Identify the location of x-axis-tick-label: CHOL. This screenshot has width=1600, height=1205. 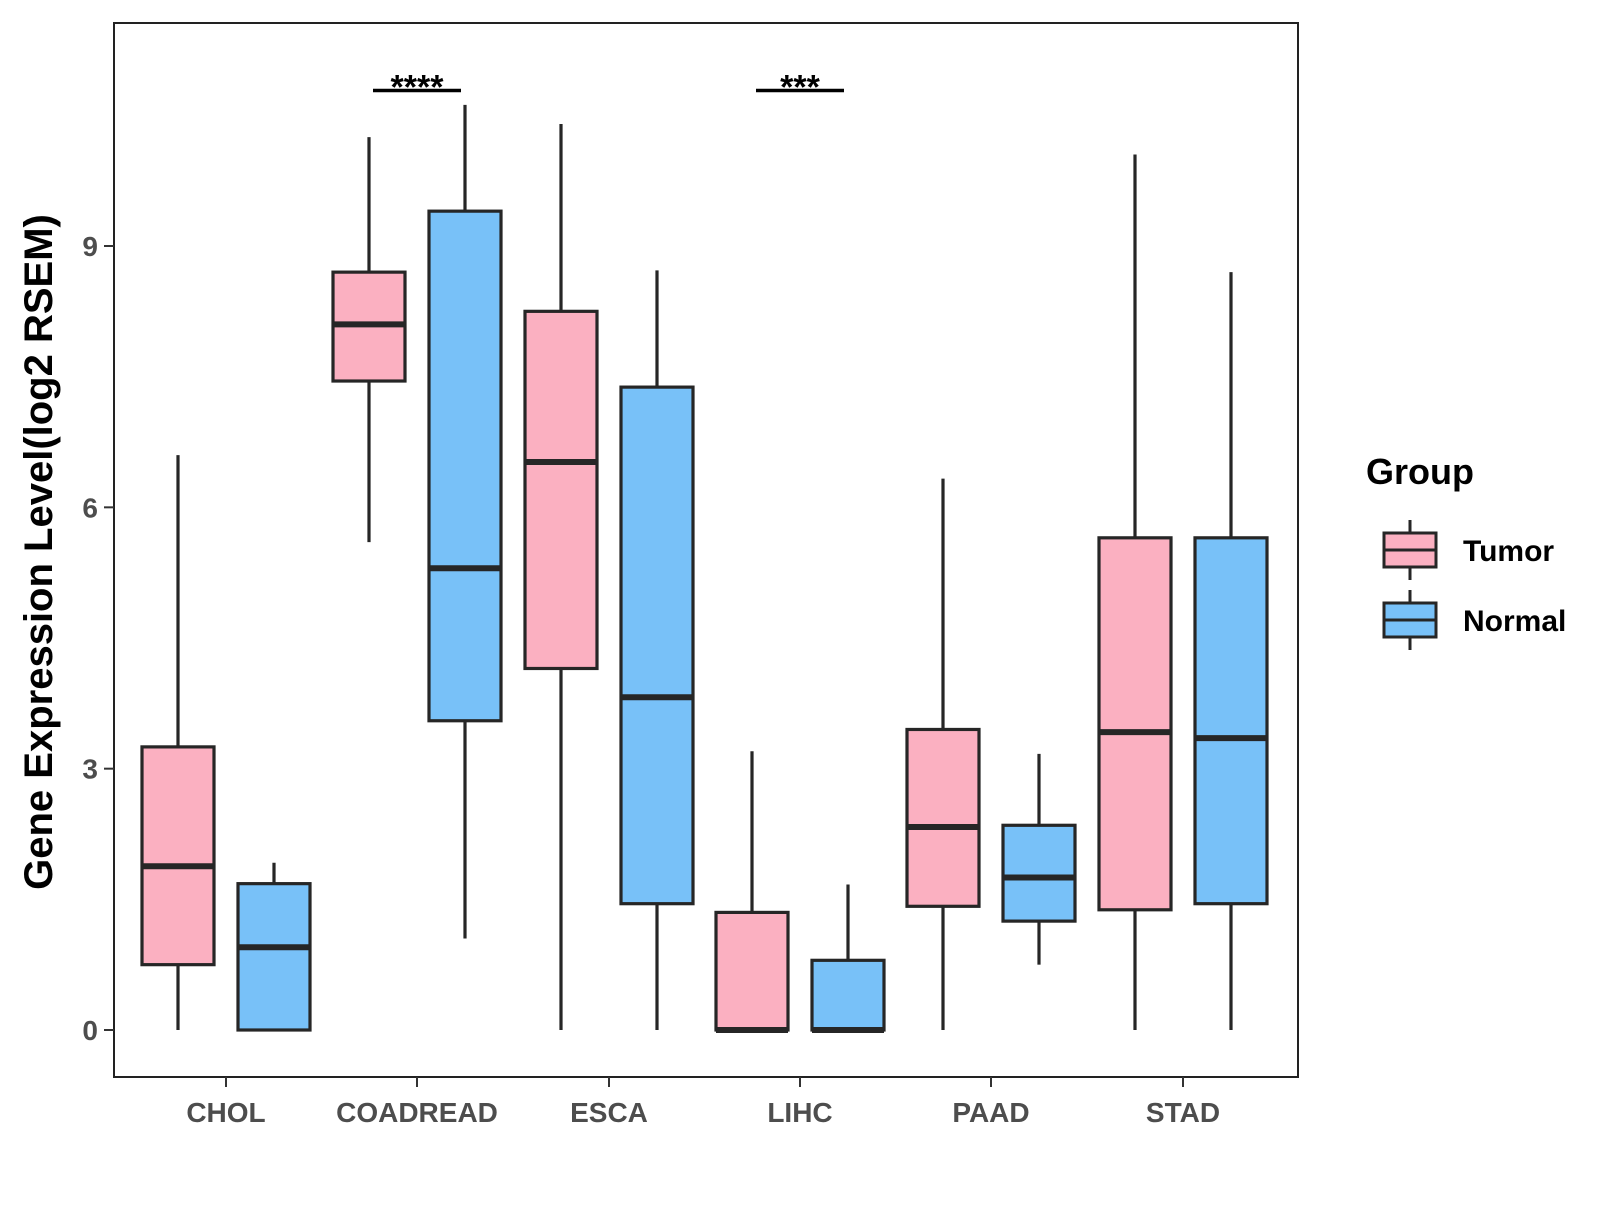
(225, 1112).